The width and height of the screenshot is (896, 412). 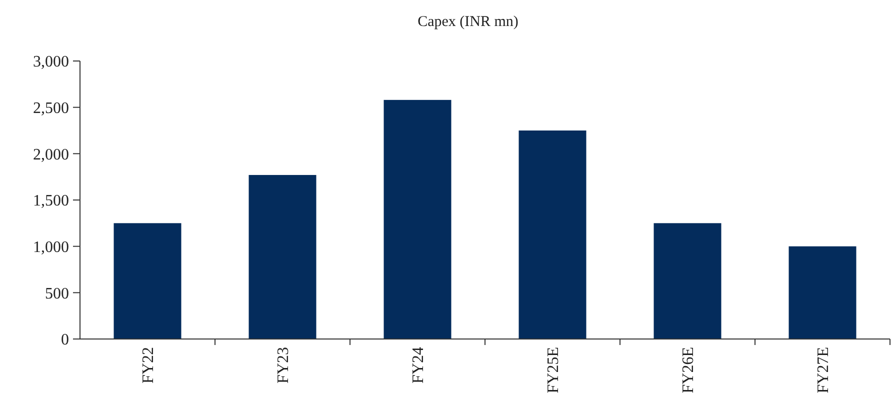 What do you see at coordinates (553, 370) in the screenshot?
I see `x-tick-label: FY25E` at bounding box center [553, 370].